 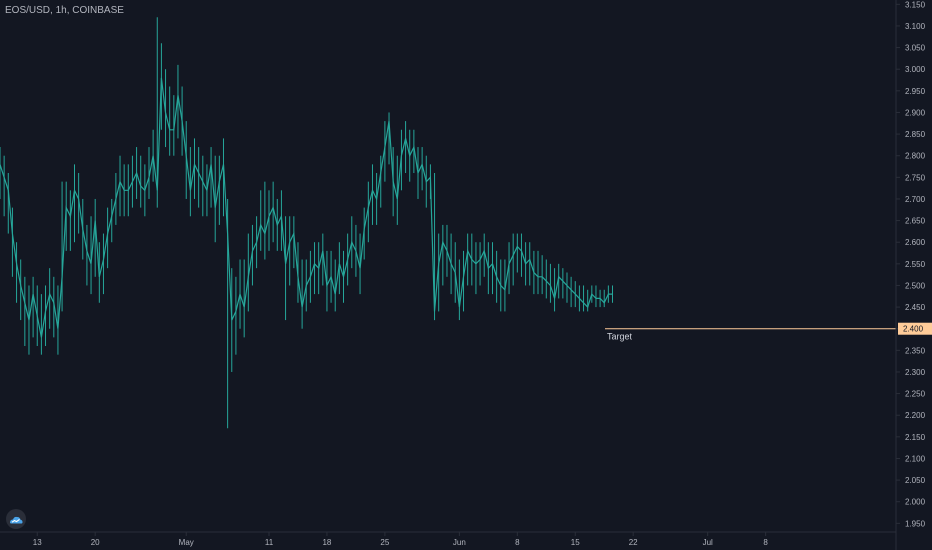 What do you see at coordinates (37, 542) in the screenshot?
I see `x-tick-label: 13` at bounding box center [37, 542].